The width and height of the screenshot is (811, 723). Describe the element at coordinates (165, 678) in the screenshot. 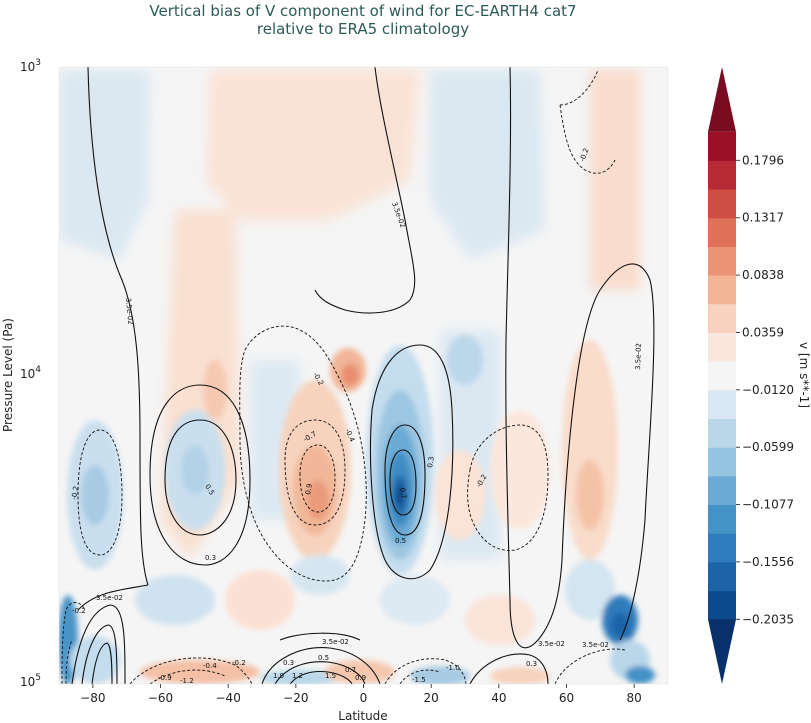

I see `contour-label: -0.9` at that location.